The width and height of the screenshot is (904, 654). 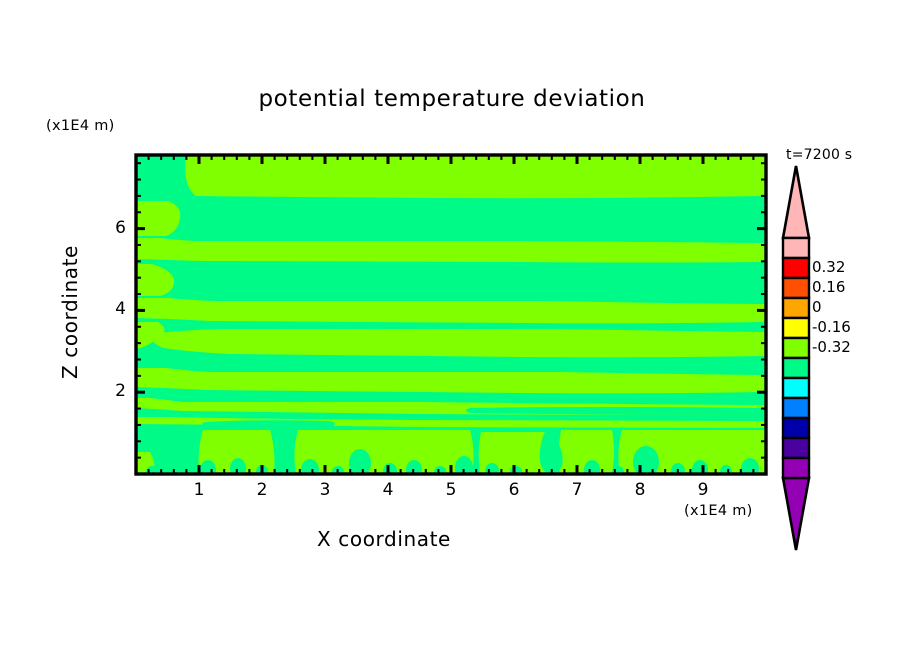 What do you see at coordinates (831, 347) in the screenshot?
I see `colorbar-tick-label: -0.32` at bounding box center [831, 347].